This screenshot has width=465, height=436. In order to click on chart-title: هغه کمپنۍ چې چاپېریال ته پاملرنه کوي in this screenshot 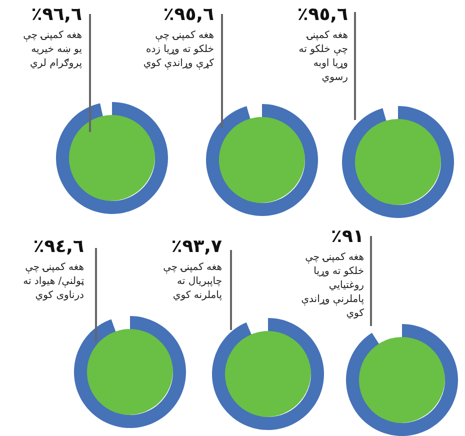, I will do `click(192, 282)`.